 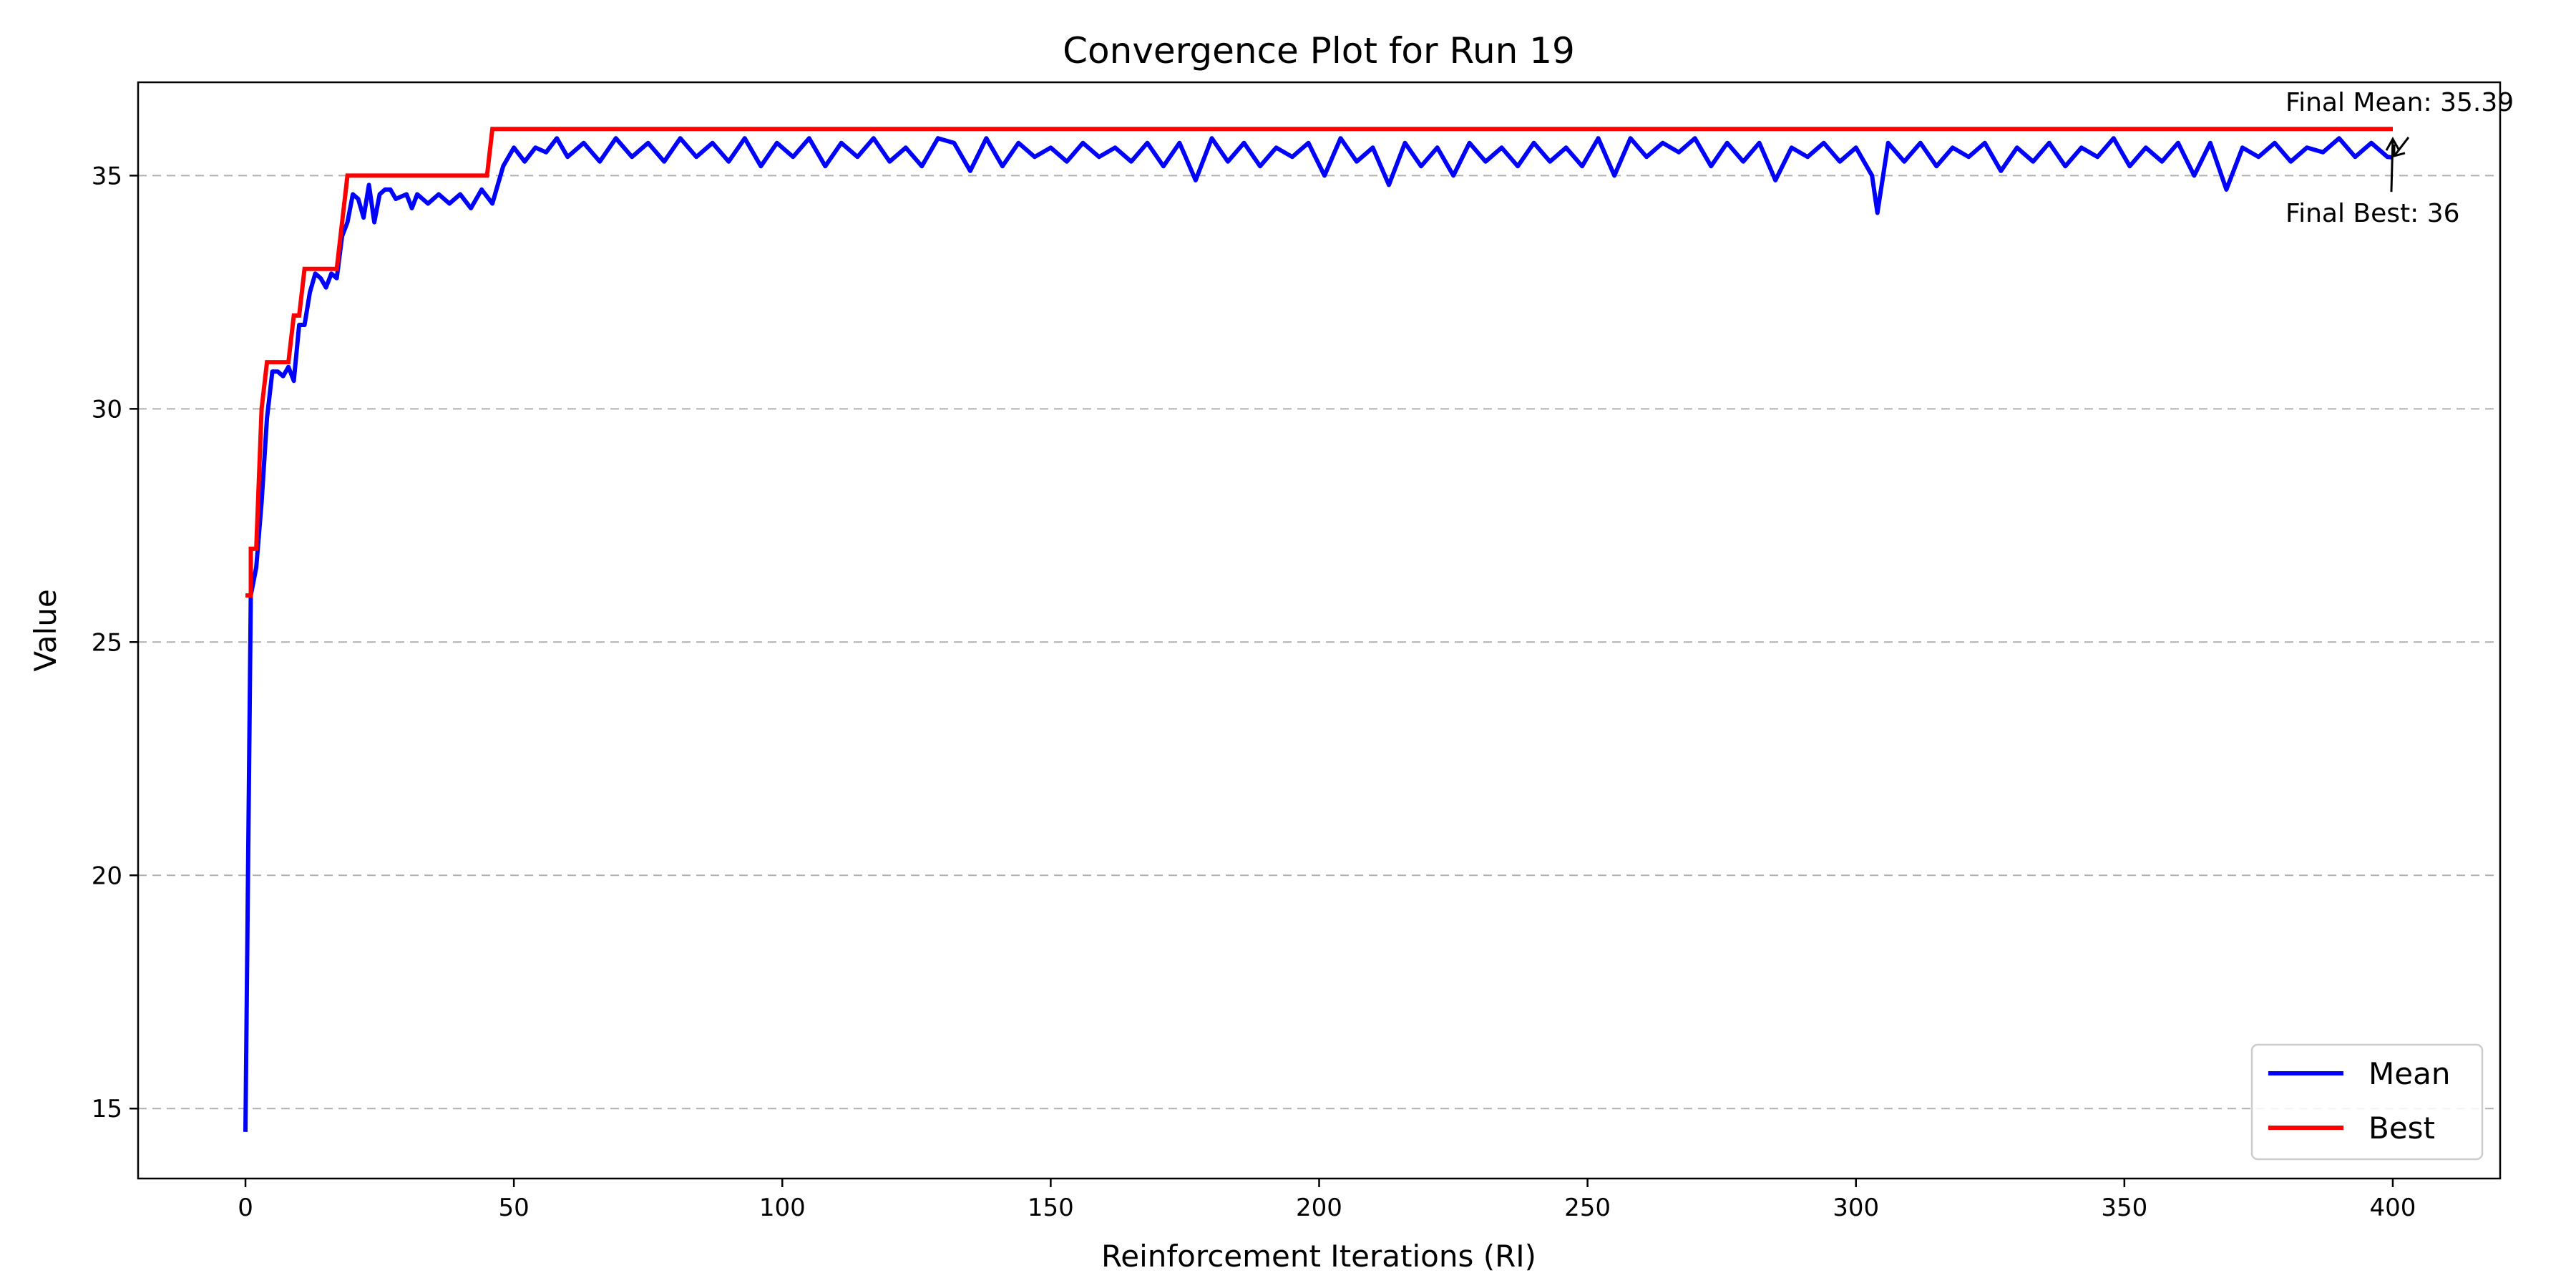 What do you see at coordinates (1587, 1208) in the screenshot?
I see `x-tick-label: 250` at bounding box center [1587, 1208].